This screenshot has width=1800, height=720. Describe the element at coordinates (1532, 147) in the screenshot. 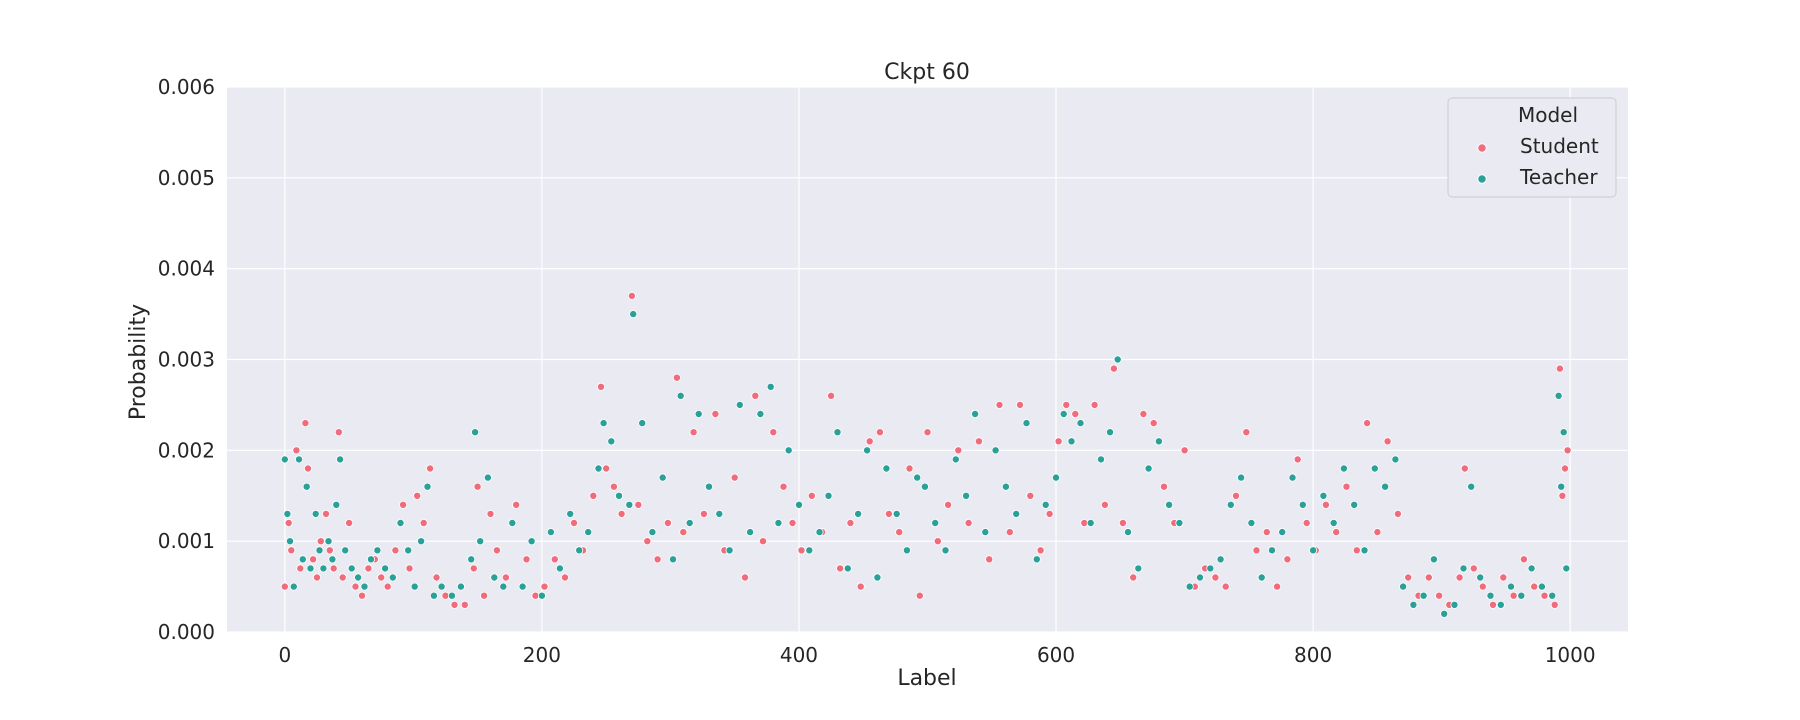

I see `legend-box` at that location.